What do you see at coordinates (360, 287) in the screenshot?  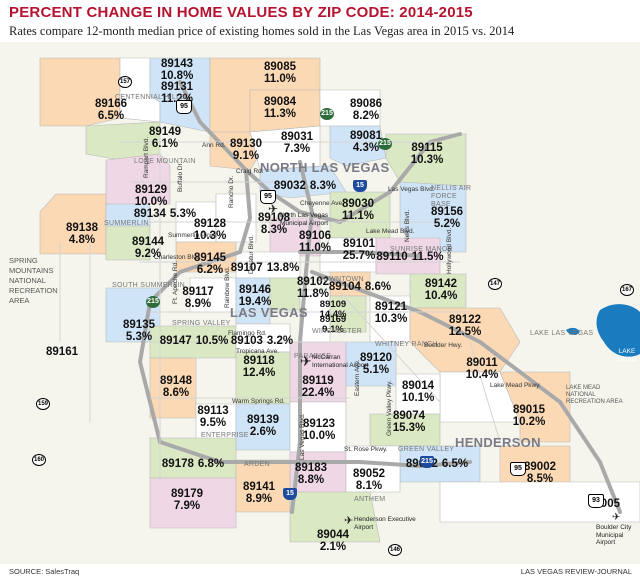 I see `zip-label-89104: 89104 8.6%` at bounding box center [360, 287].